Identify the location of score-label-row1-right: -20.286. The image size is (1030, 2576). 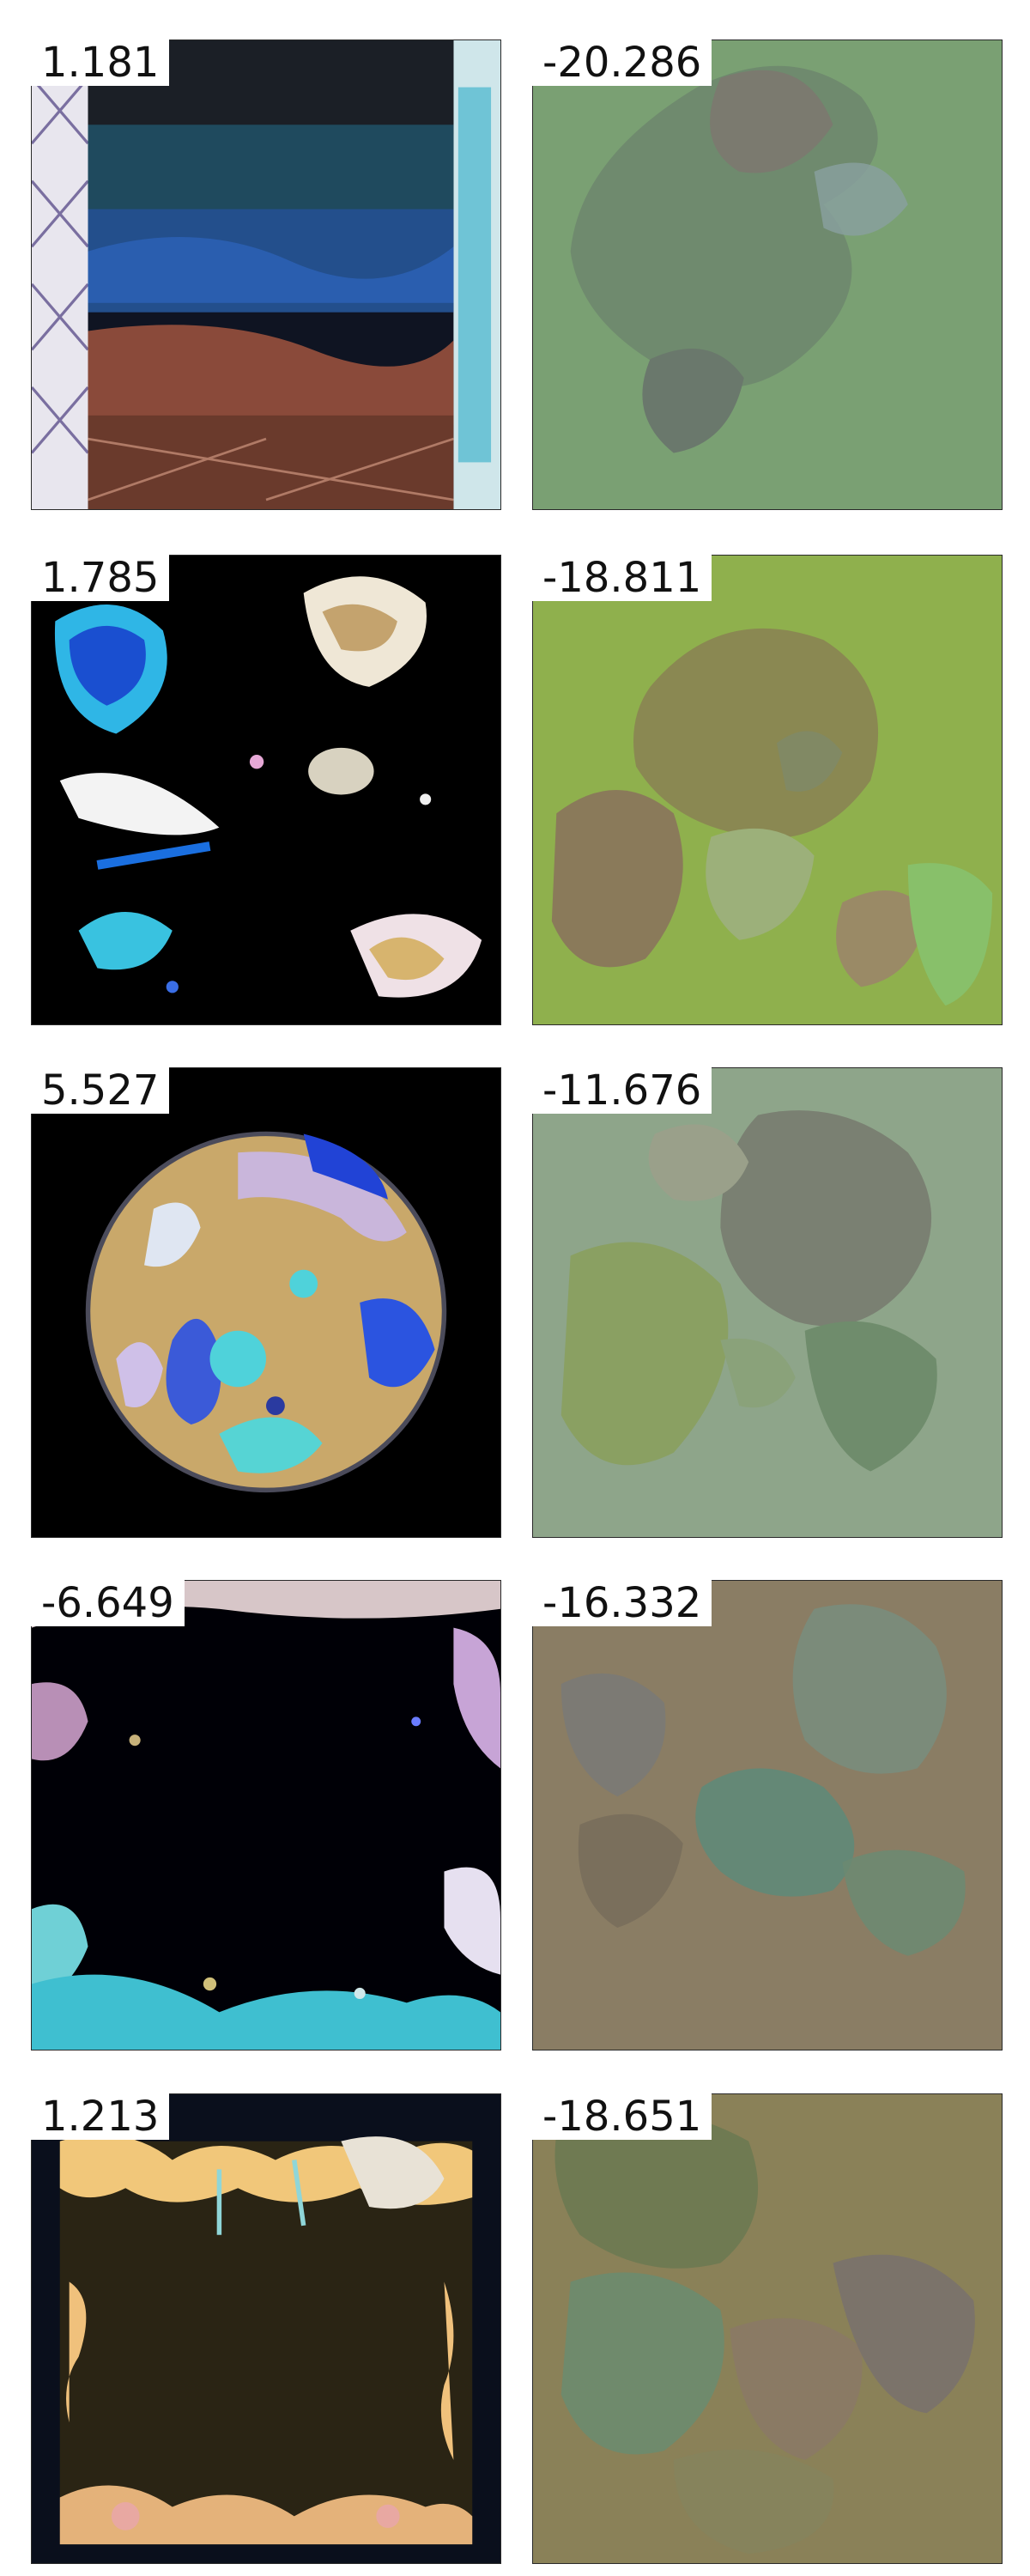
(622, 62).